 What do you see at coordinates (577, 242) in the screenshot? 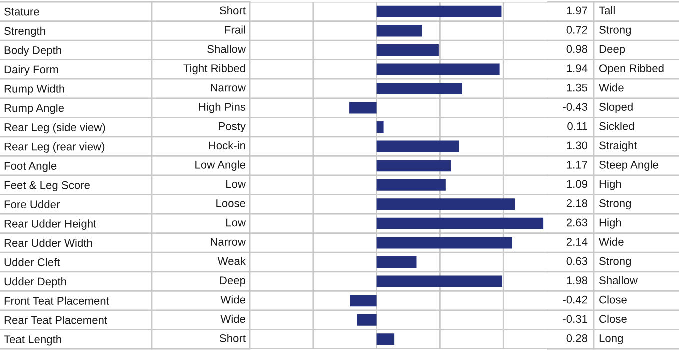
I see `data-label: 2.14` at bounding box center [577, 242].